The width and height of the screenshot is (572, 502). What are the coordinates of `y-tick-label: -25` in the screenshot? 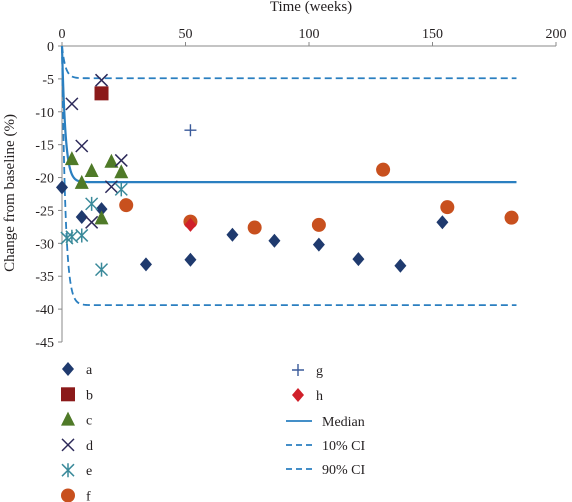 It's located at (44, 211).